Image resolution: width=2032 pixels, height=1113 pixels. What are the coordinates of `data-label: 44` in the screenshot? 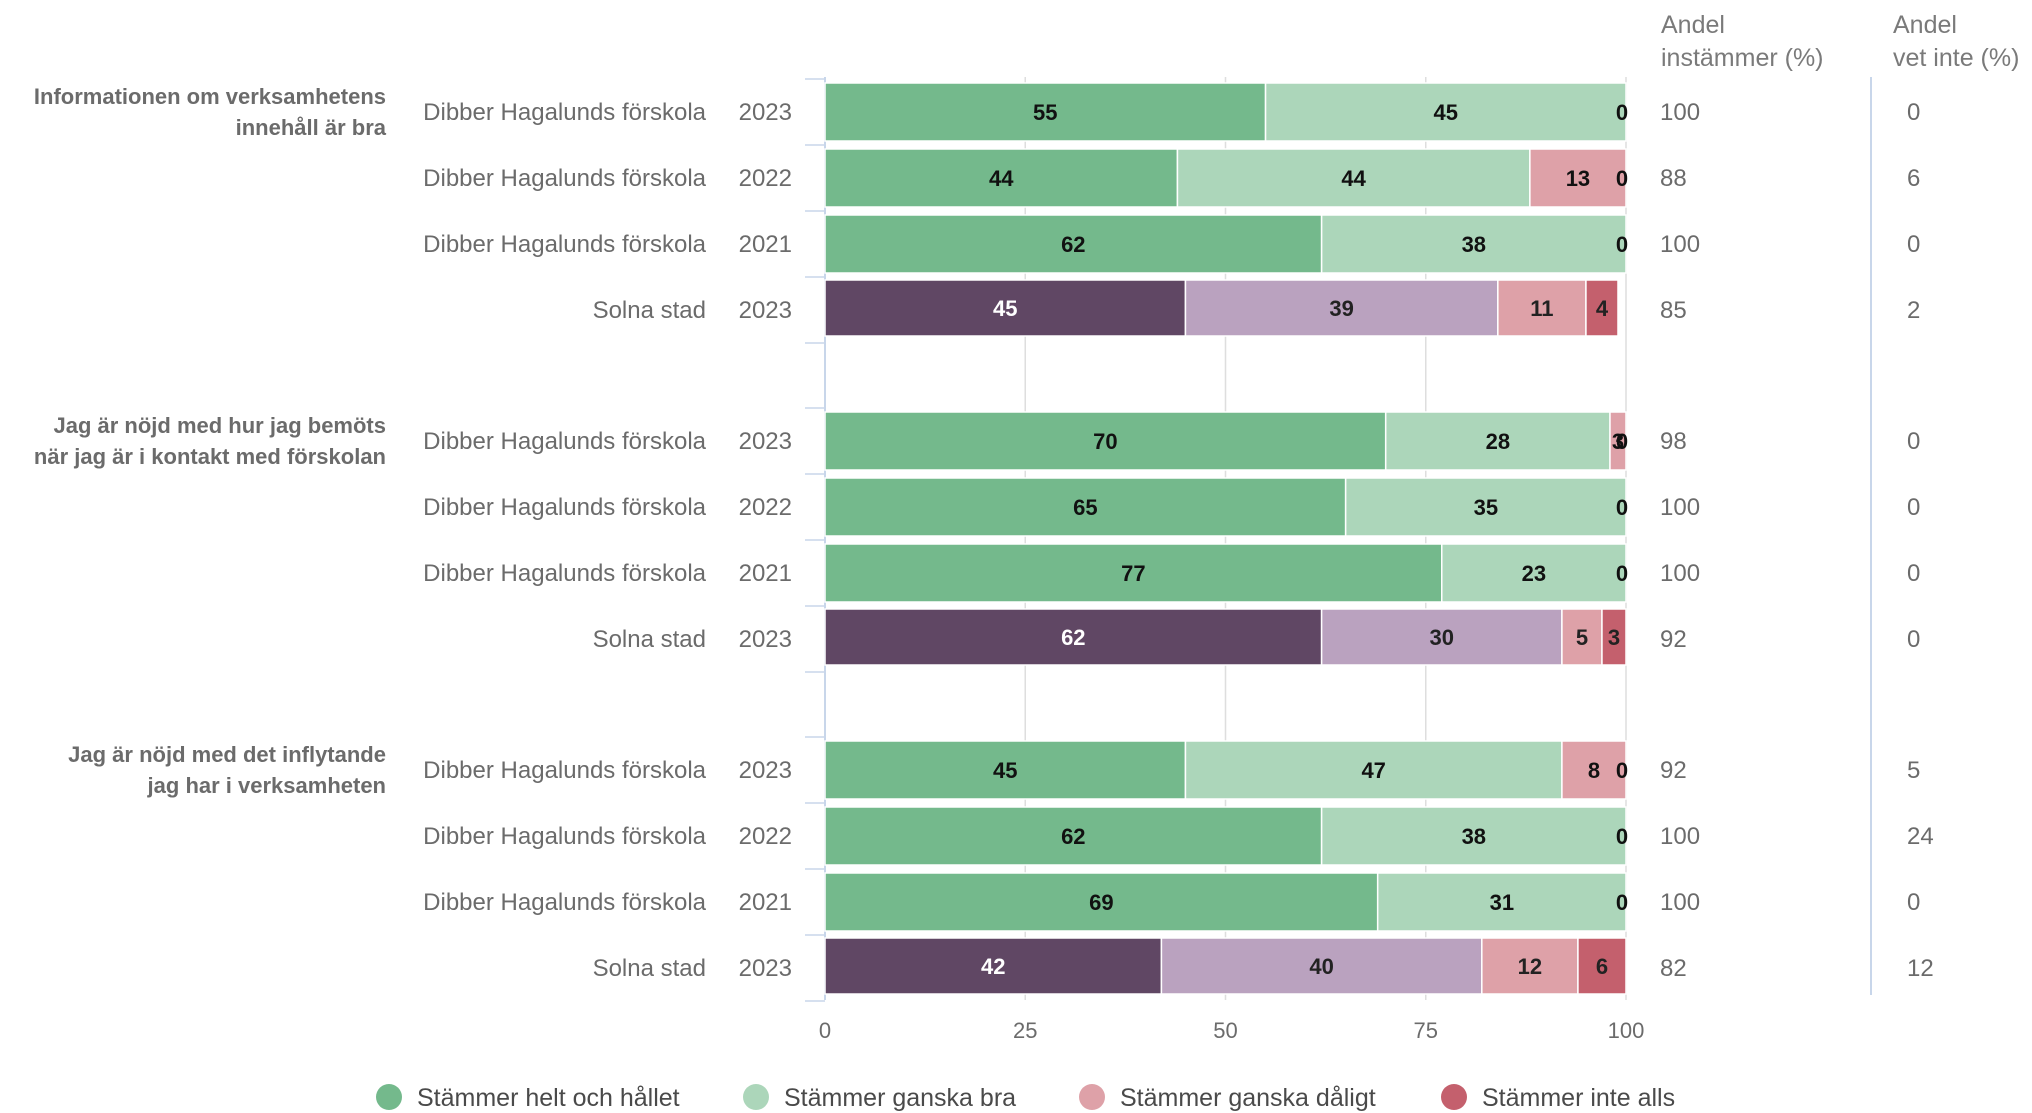 It's located at (1001, 178).